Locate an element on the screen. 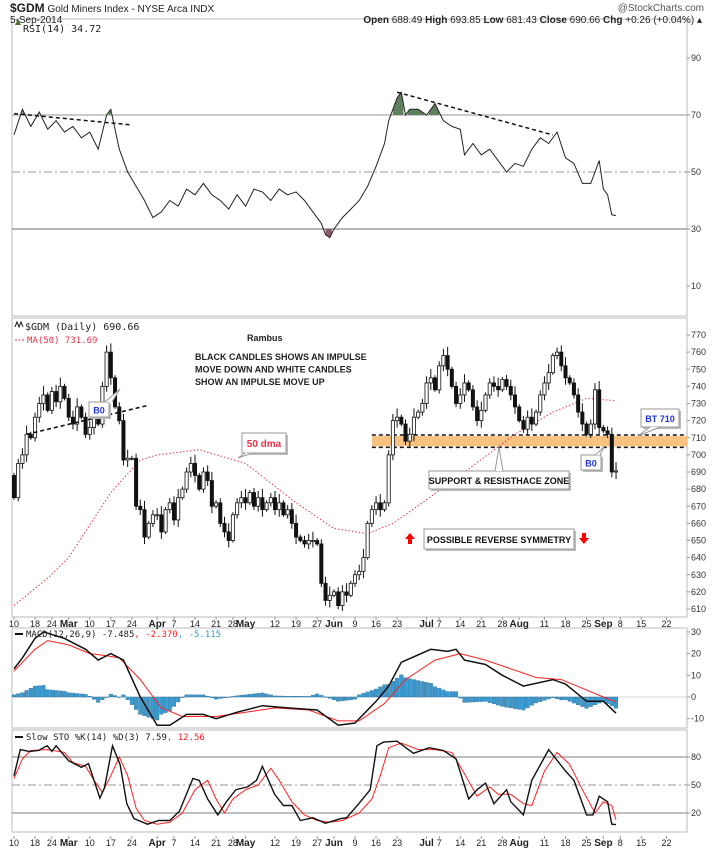  copyright: @StockCharts.com is located at coordinates (660, 8).